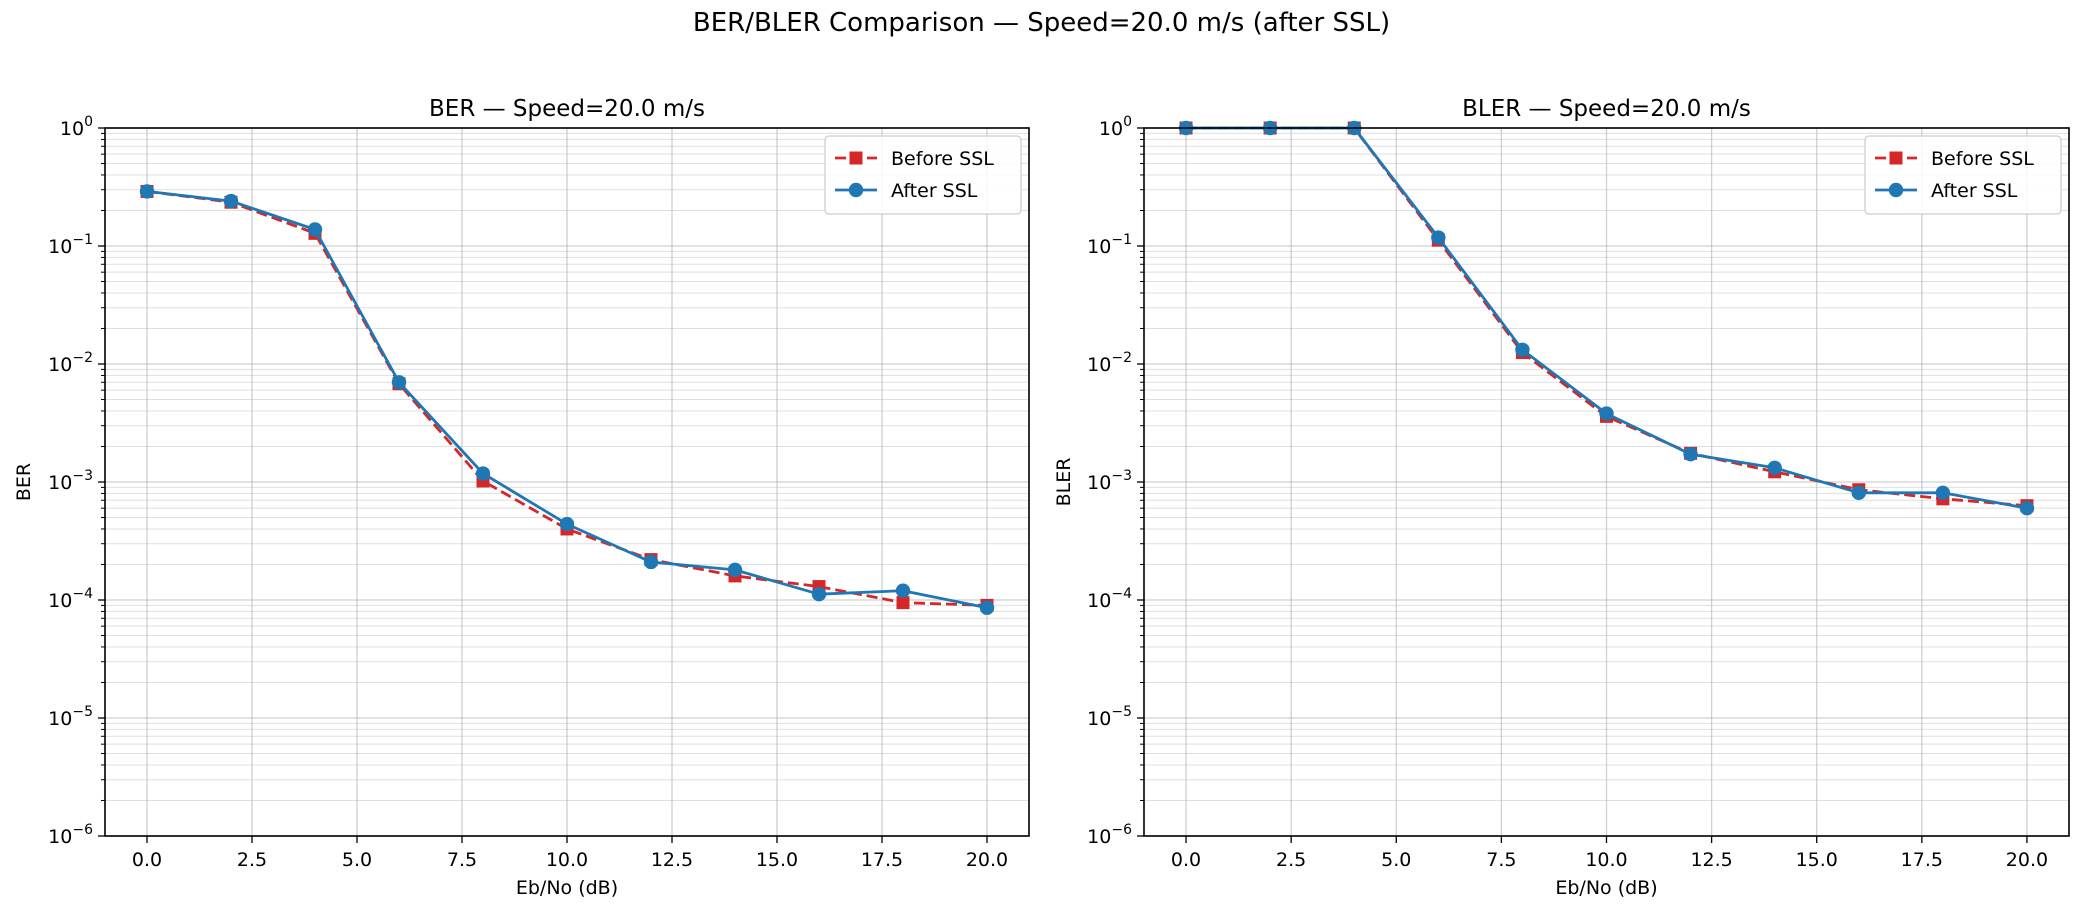 This screenshot has width=2083, height=914. I want to click on bler-x-tick-label: 0.0, so click(1186, 860).